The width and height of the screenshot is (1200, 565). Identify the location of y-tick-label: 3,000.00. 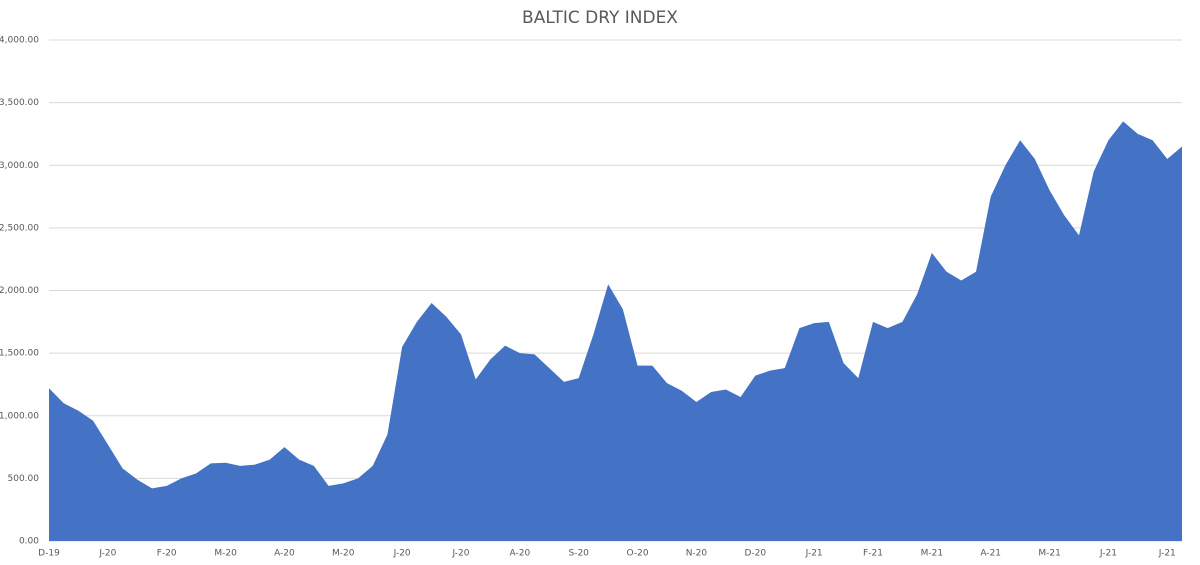
(19, 166).